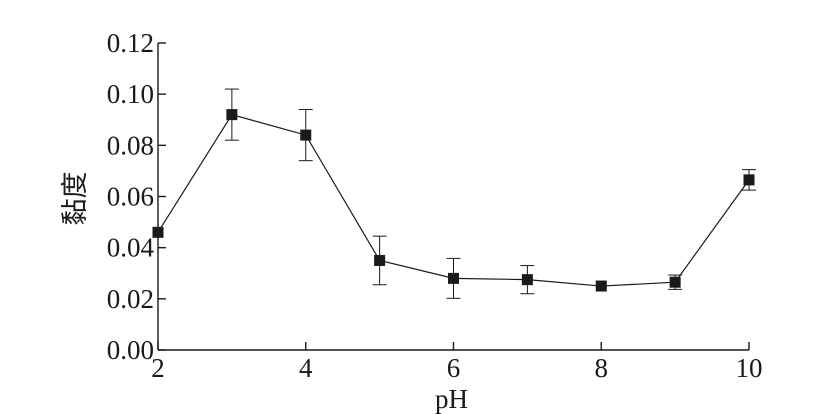 This screenshot has width=828, height=414. What do you see at coordinates (130, 350) in the screenshot?
I see `y-tick-label: 0.00` at bounding box center [130, 350].